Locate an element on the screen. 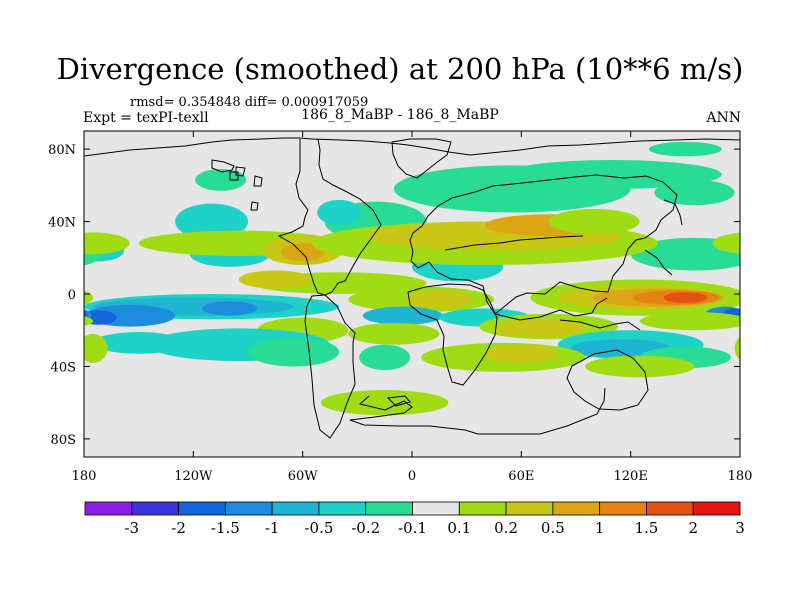  colorbar: -3 -2 -1.5 -1 -0.5 -0.2 -0.1 0.1 0.2 0.5 1 1.5 2 3 is located at coordinates (414, 519).